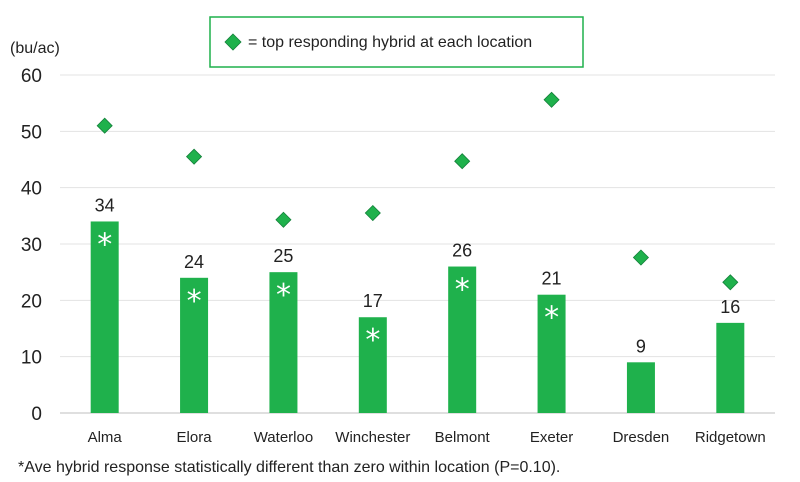  What do you see at coordinates (283, 219) in the screenshot?
I see `diamond-marker-waterloo` at bounding box center [283, 219].